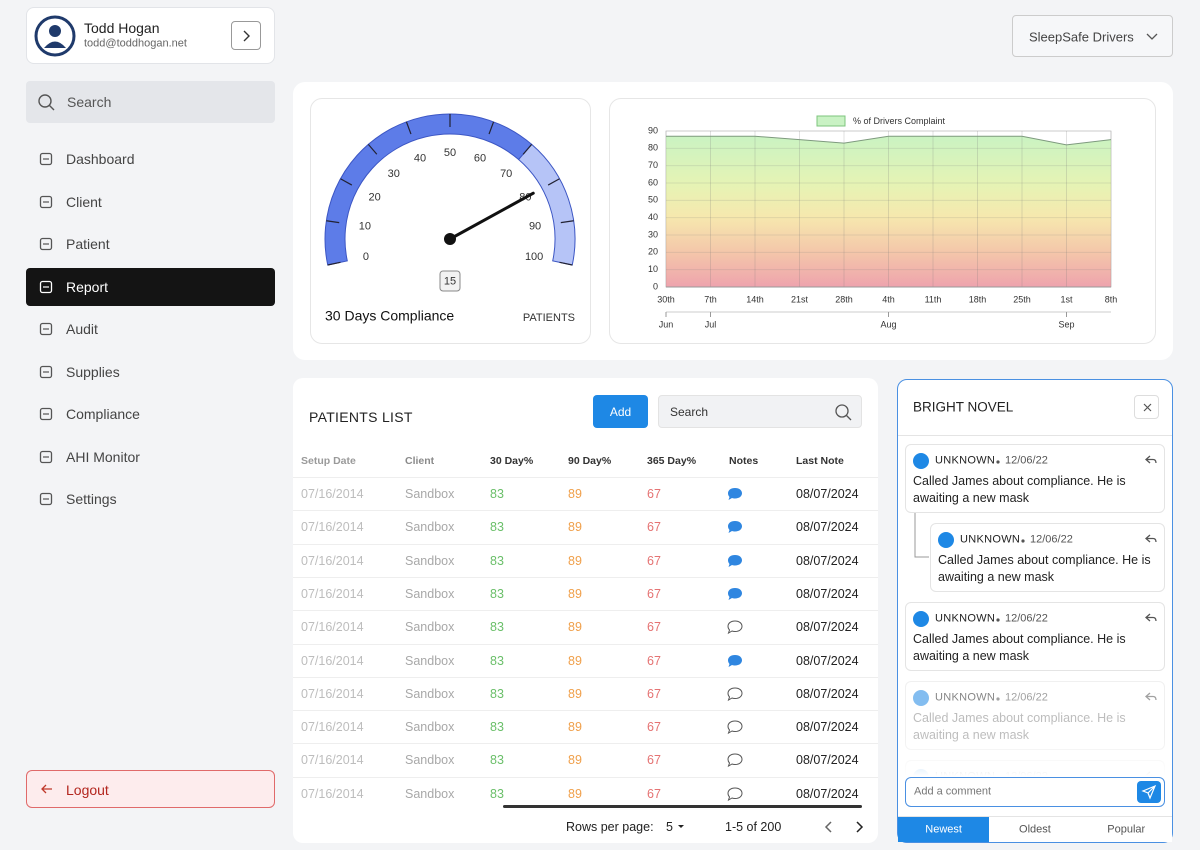 This screenshot has width=1200, height=850. I want to click on nav-item: Report, so click(87, 286).